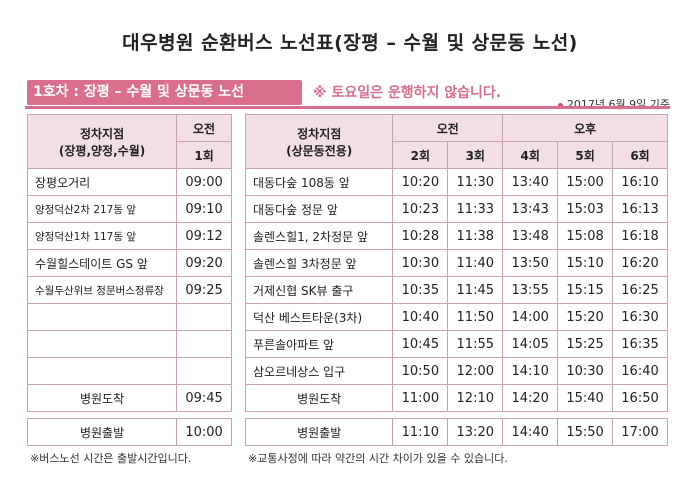 This screenshot has width=700, height=489. Describe the element at coordinates (530, 317) in the screenshot. I see `stop-time: 14:00` at that location.